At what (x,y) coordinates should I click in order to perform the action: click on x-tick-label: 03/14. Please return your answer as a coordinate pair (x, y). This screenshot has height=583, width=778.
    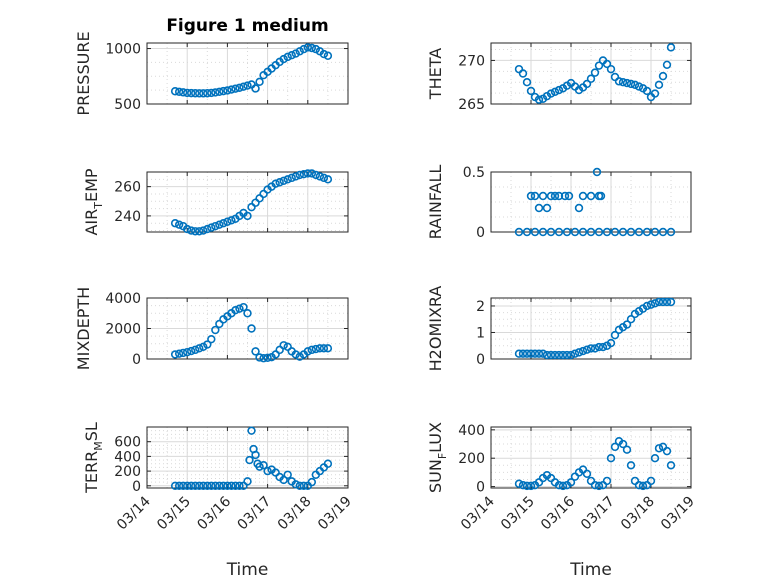
    Looking at the image, I should click on (478, 513).